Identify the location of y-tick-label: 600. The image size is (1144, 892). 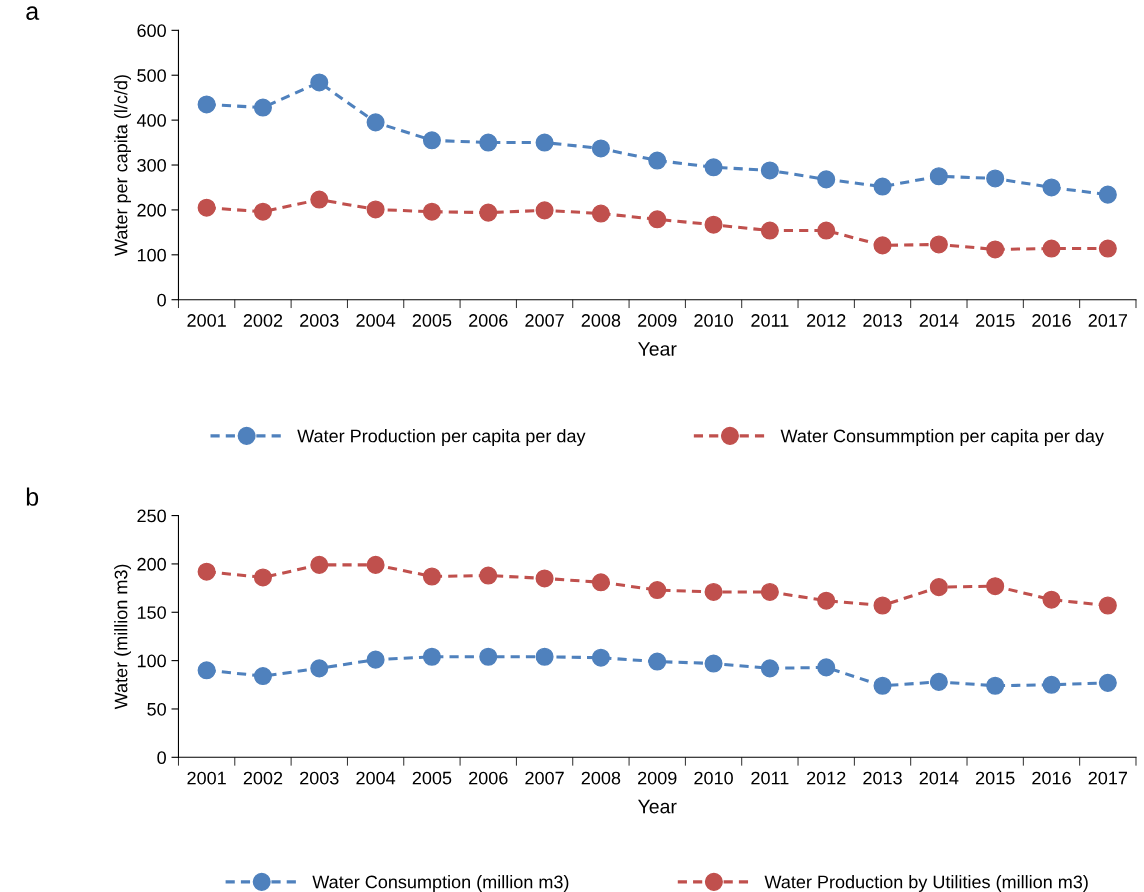
(151, 31).